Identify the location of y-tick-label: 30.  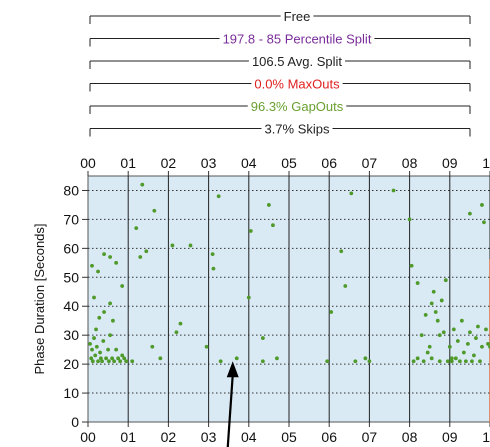
(71, 335).